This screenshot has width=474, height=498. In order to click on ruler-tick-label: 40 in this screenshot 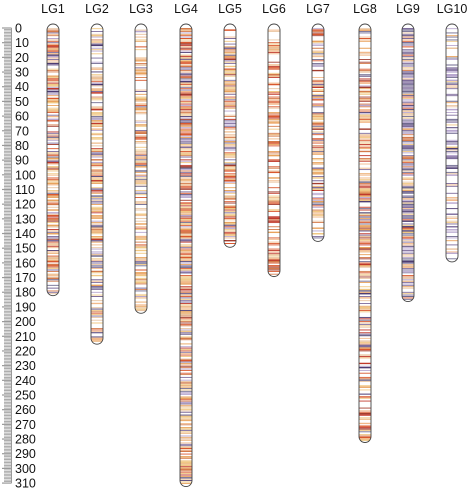, I will do `click(22, 87)`.